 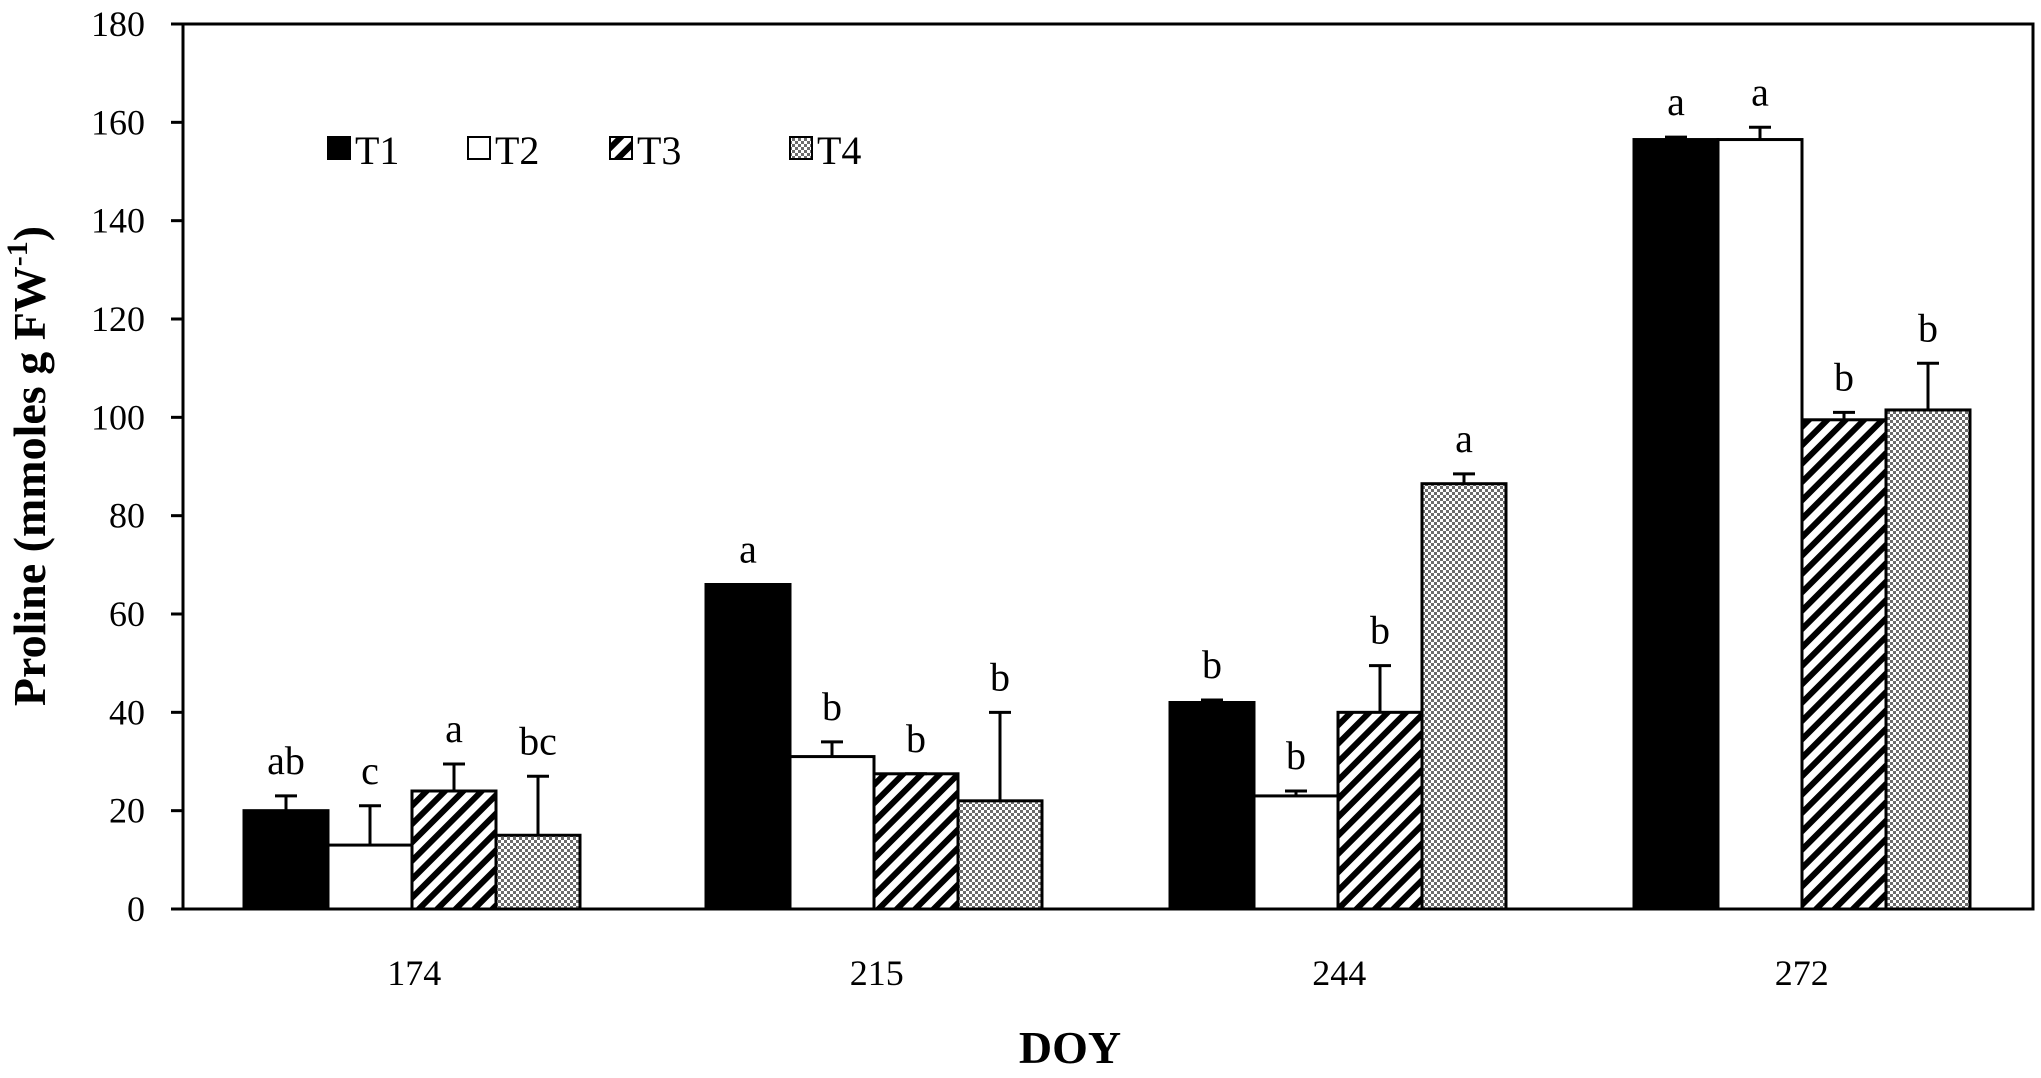 I want to click on significance-letter: c, so click(x=370, y=770).